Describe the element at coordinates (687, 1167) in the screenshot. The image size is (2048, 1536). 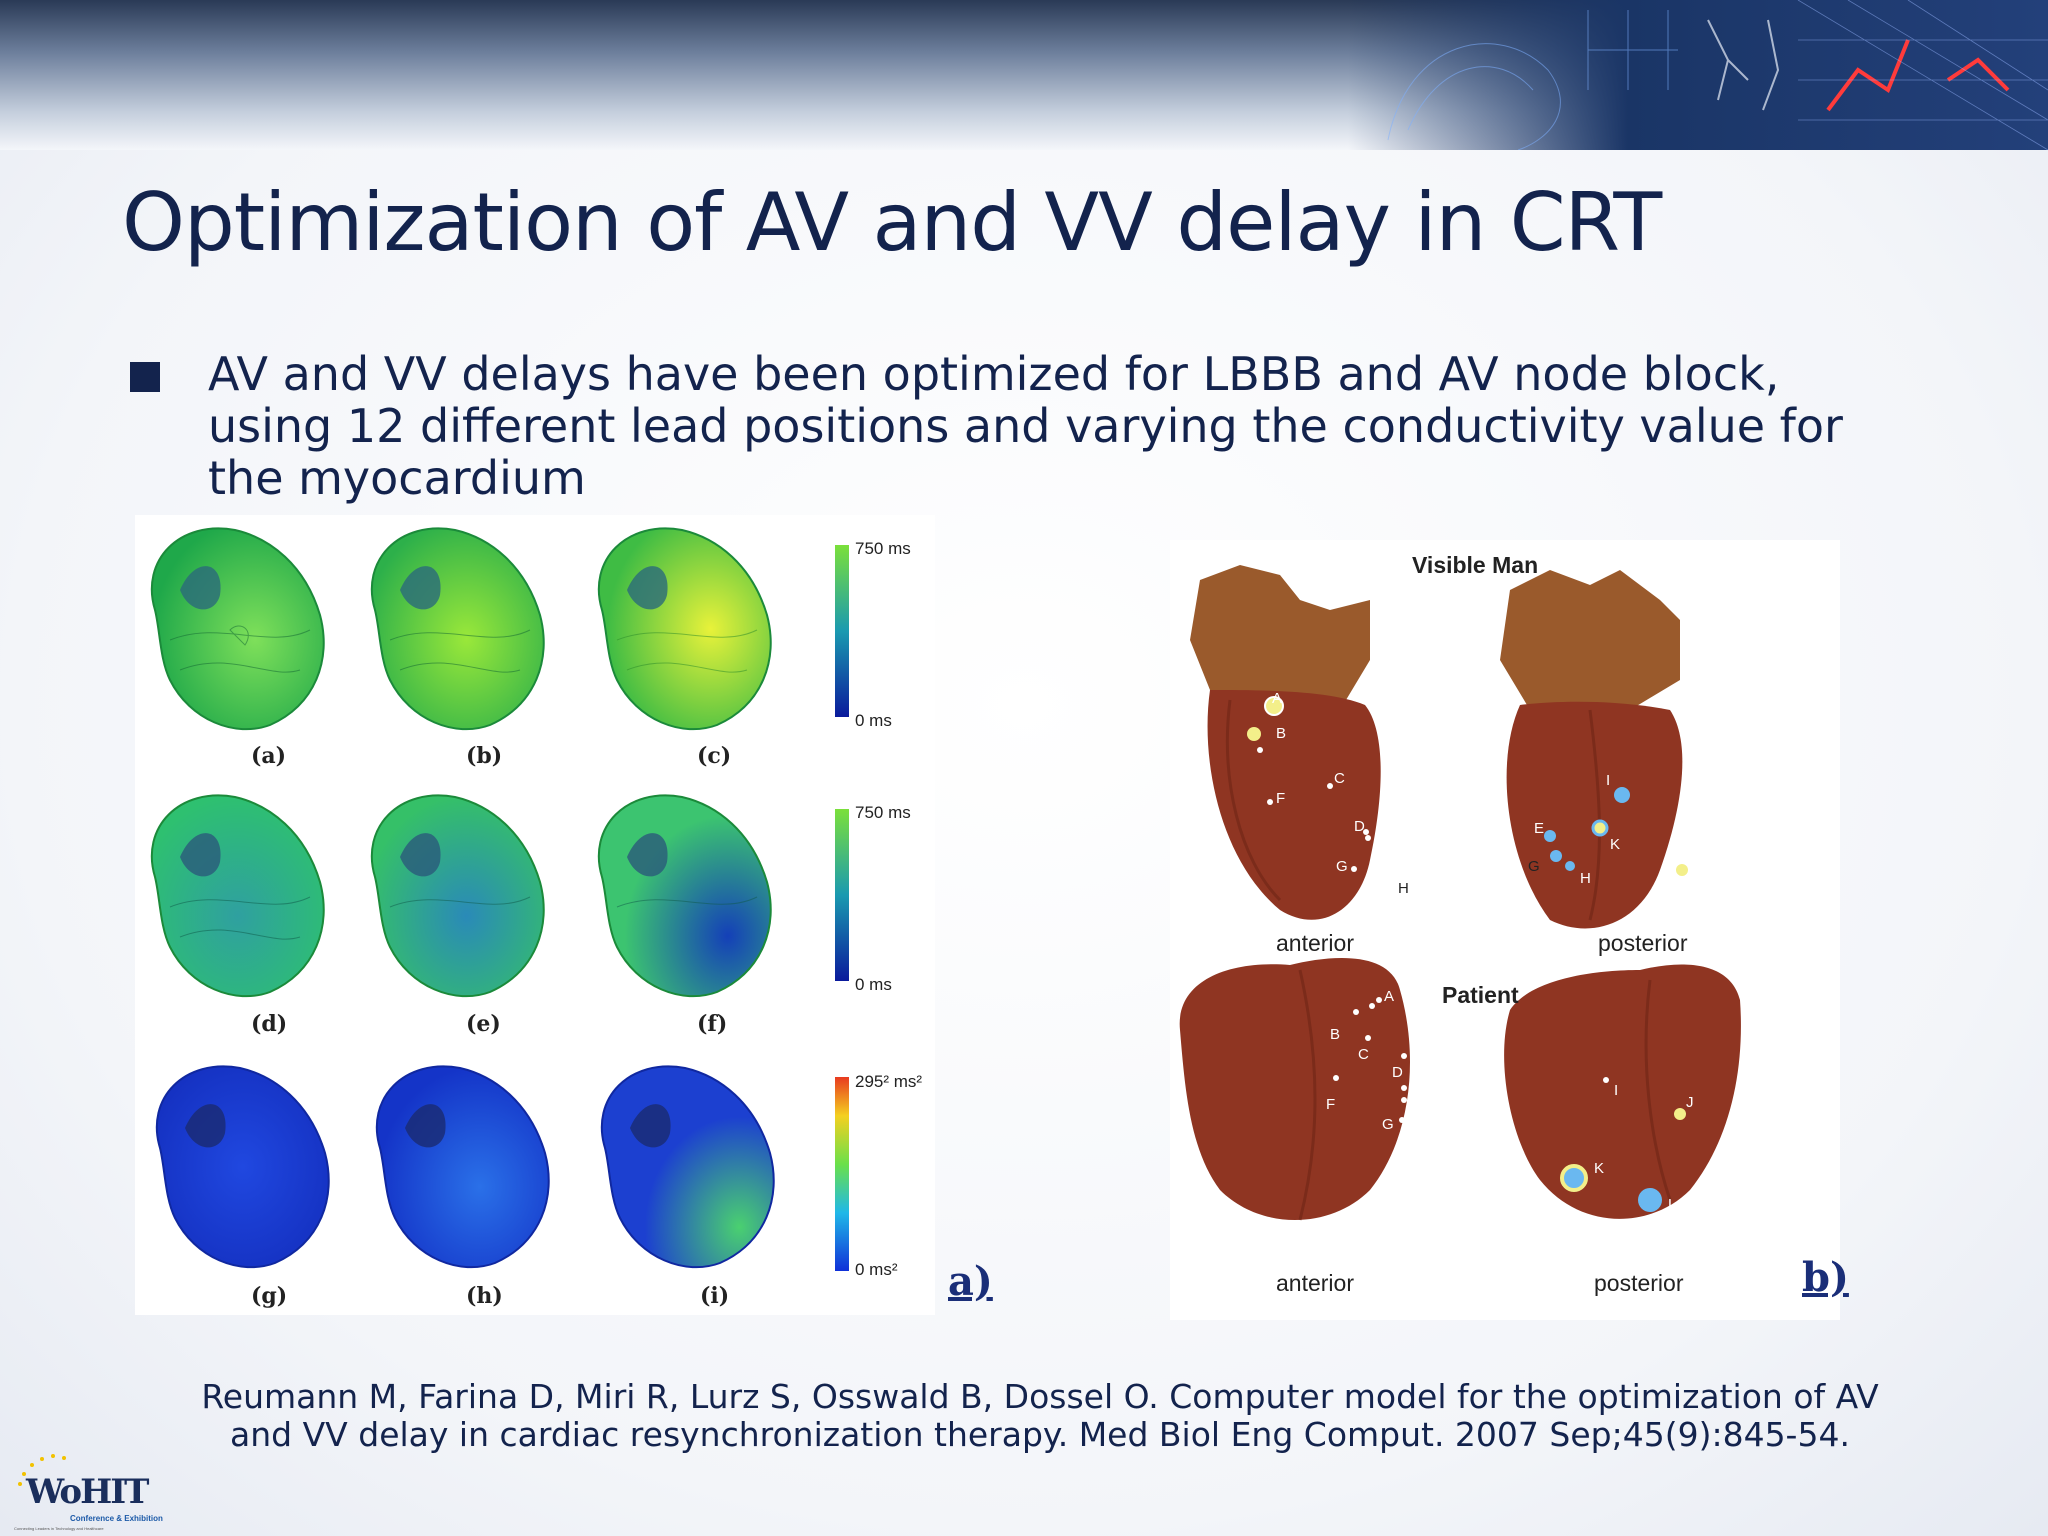
I see `map-i` at that location.